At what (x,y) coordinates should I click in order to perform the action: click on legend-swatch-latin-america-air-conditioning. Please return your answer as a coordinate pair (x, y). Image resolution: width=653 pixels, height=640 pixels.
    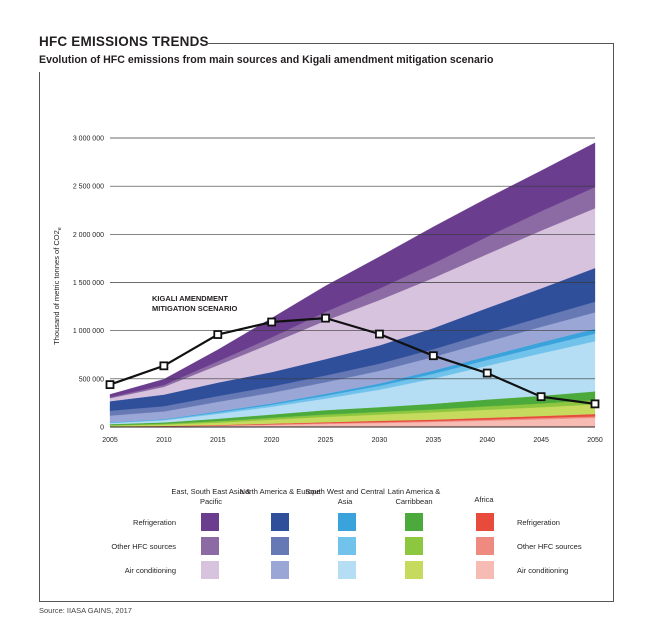
    Looking at the image, I should click on (414, 570).